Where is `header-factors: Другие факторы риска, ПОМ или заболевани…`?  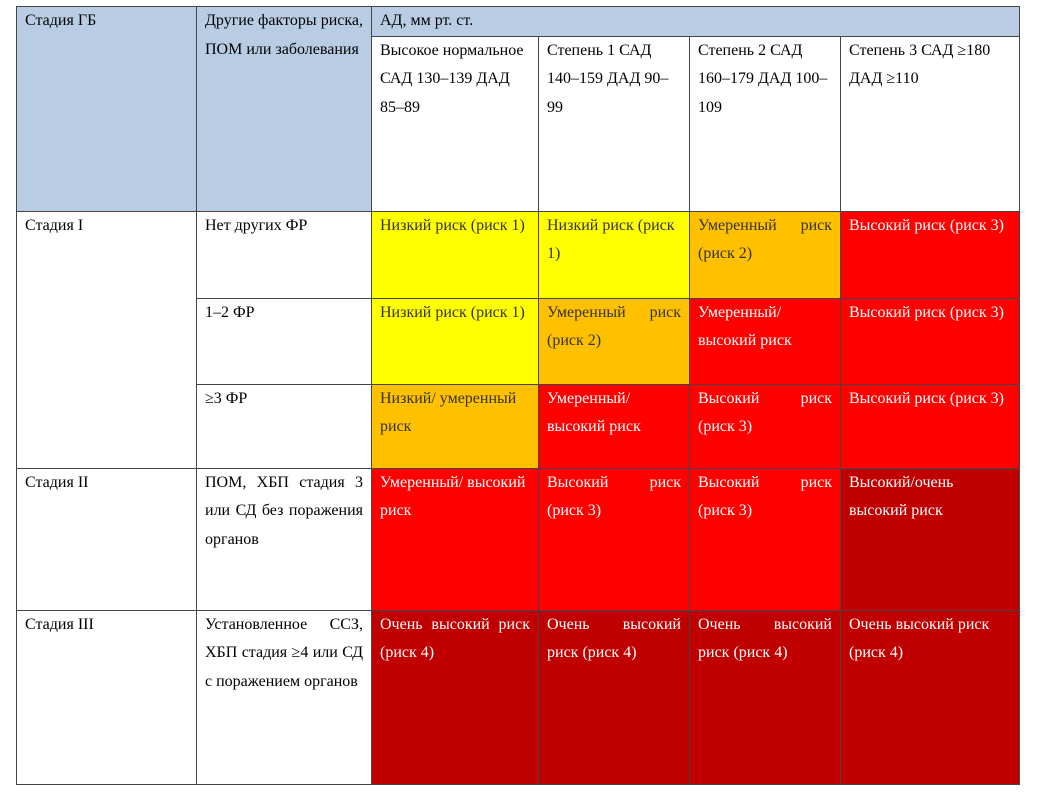 header-factors: Другие факторы риска, ПОМ или заболевани… is located at coordinates (284, 109).